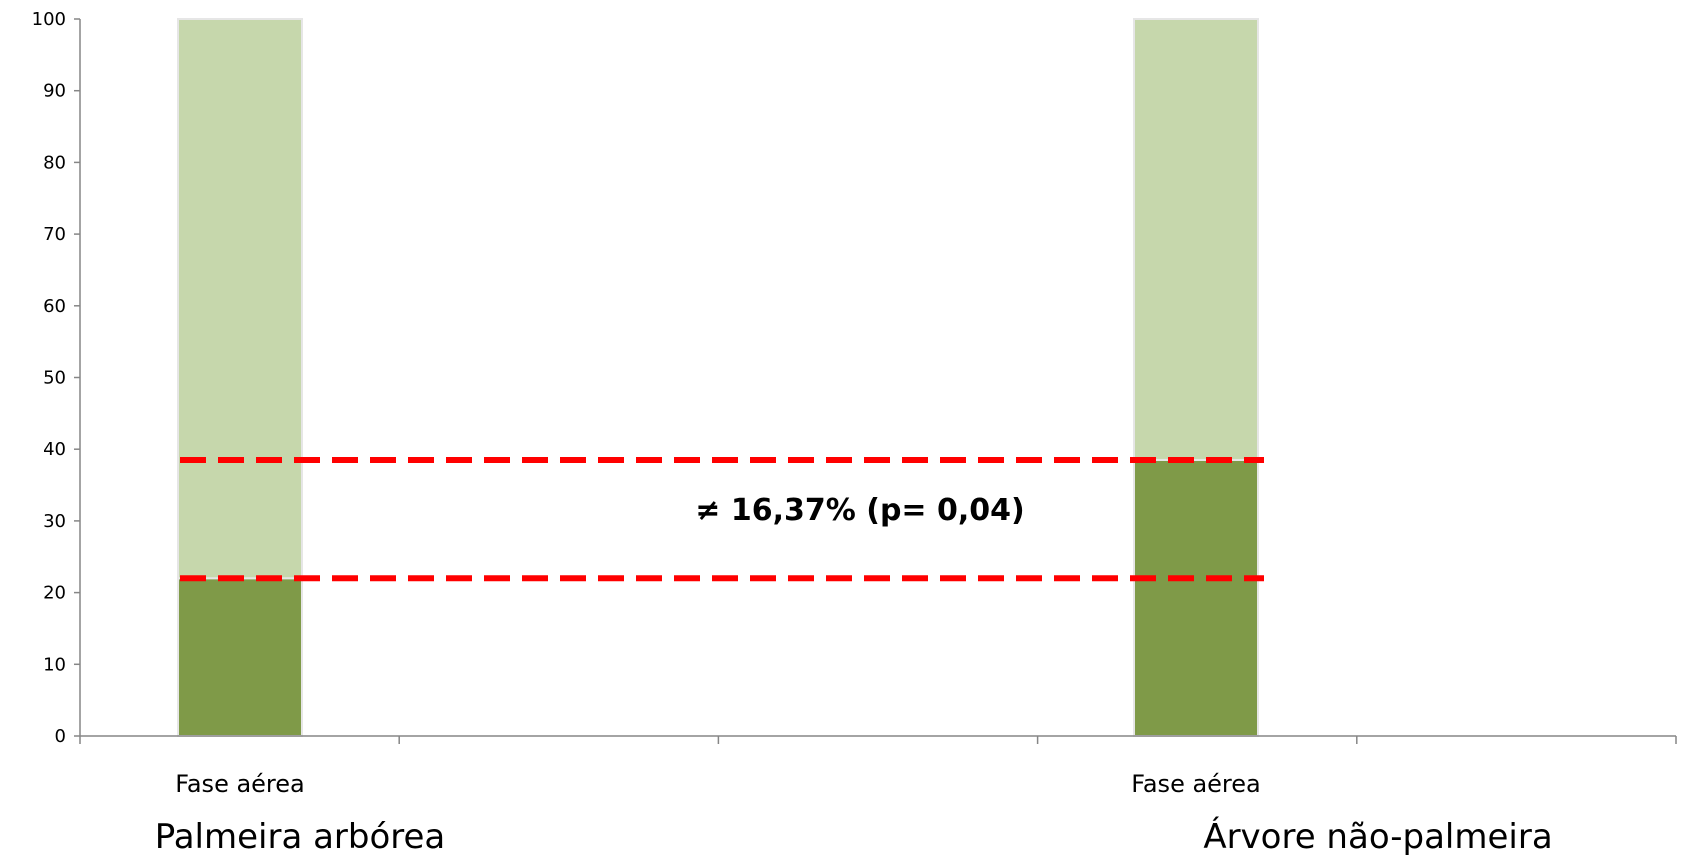 The height and width of the screenshot is (866, 1683). I want to click on y-tick-label: 80, so click(54, 162).